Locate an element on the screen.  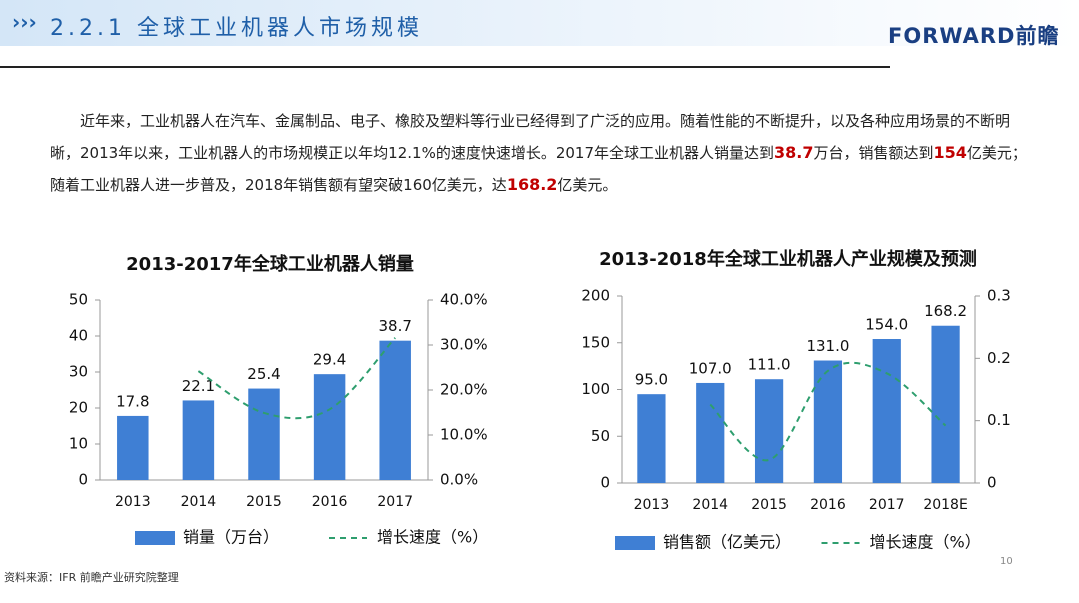
y2-tick-label: 0.1 is located at coordinates (999, 420).